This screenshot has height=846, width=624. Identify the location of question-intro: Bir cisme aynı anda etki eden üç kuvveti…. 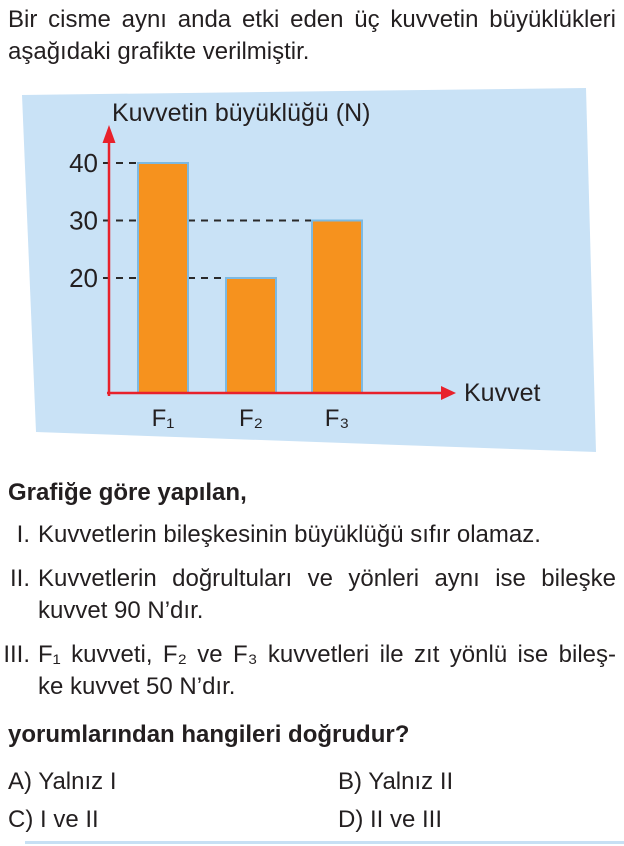
(312, 36).